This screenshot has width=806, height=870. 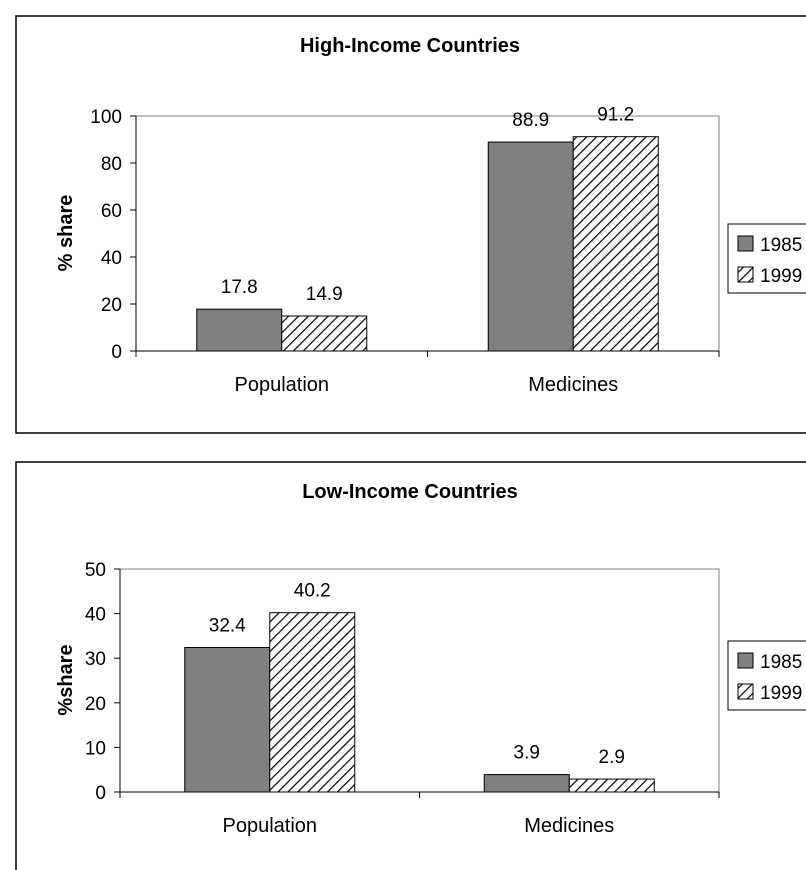 What do you see at coordinates (106, 117) in the screenshot?
I see `y-tick-label: 100` at bounding box center [106, 117].